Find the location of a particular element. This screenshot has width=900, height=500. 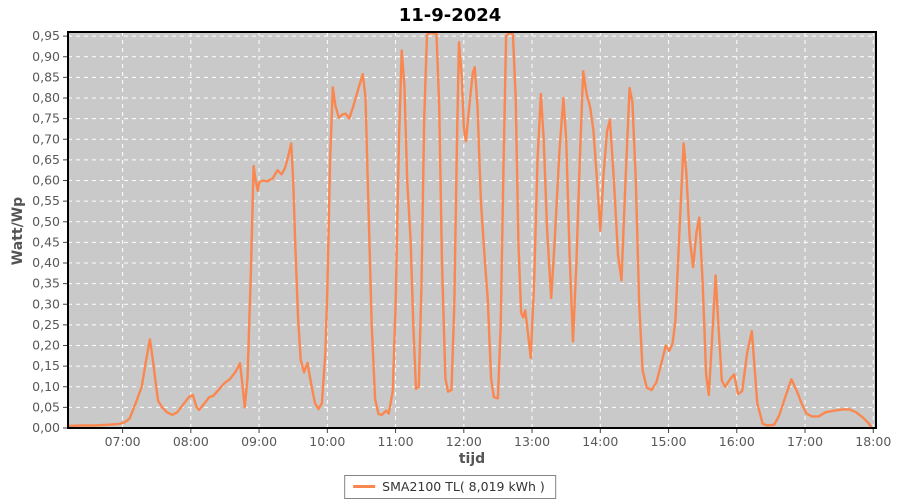

y-tick-label: 0,85 is located at coordinates (46, 76).